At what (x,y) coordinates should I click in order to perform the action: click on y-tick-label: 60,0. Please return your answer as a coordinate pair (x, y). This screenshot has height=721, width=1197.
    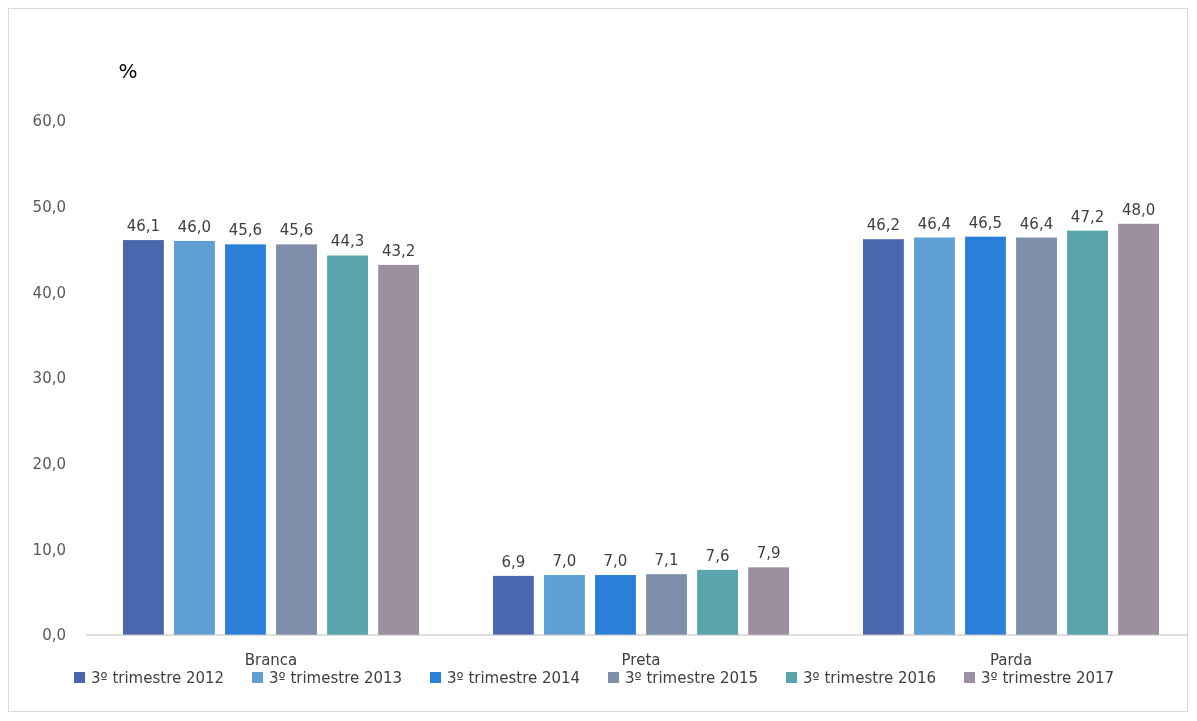
    Looking at the image, I should click on (49, 121).